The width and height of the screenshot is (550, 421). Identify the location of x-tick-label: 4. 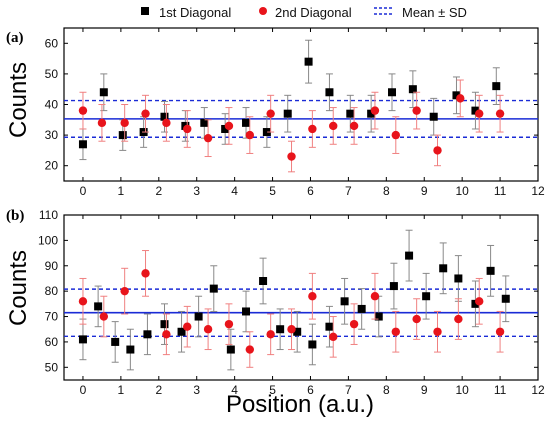
(234, 390).